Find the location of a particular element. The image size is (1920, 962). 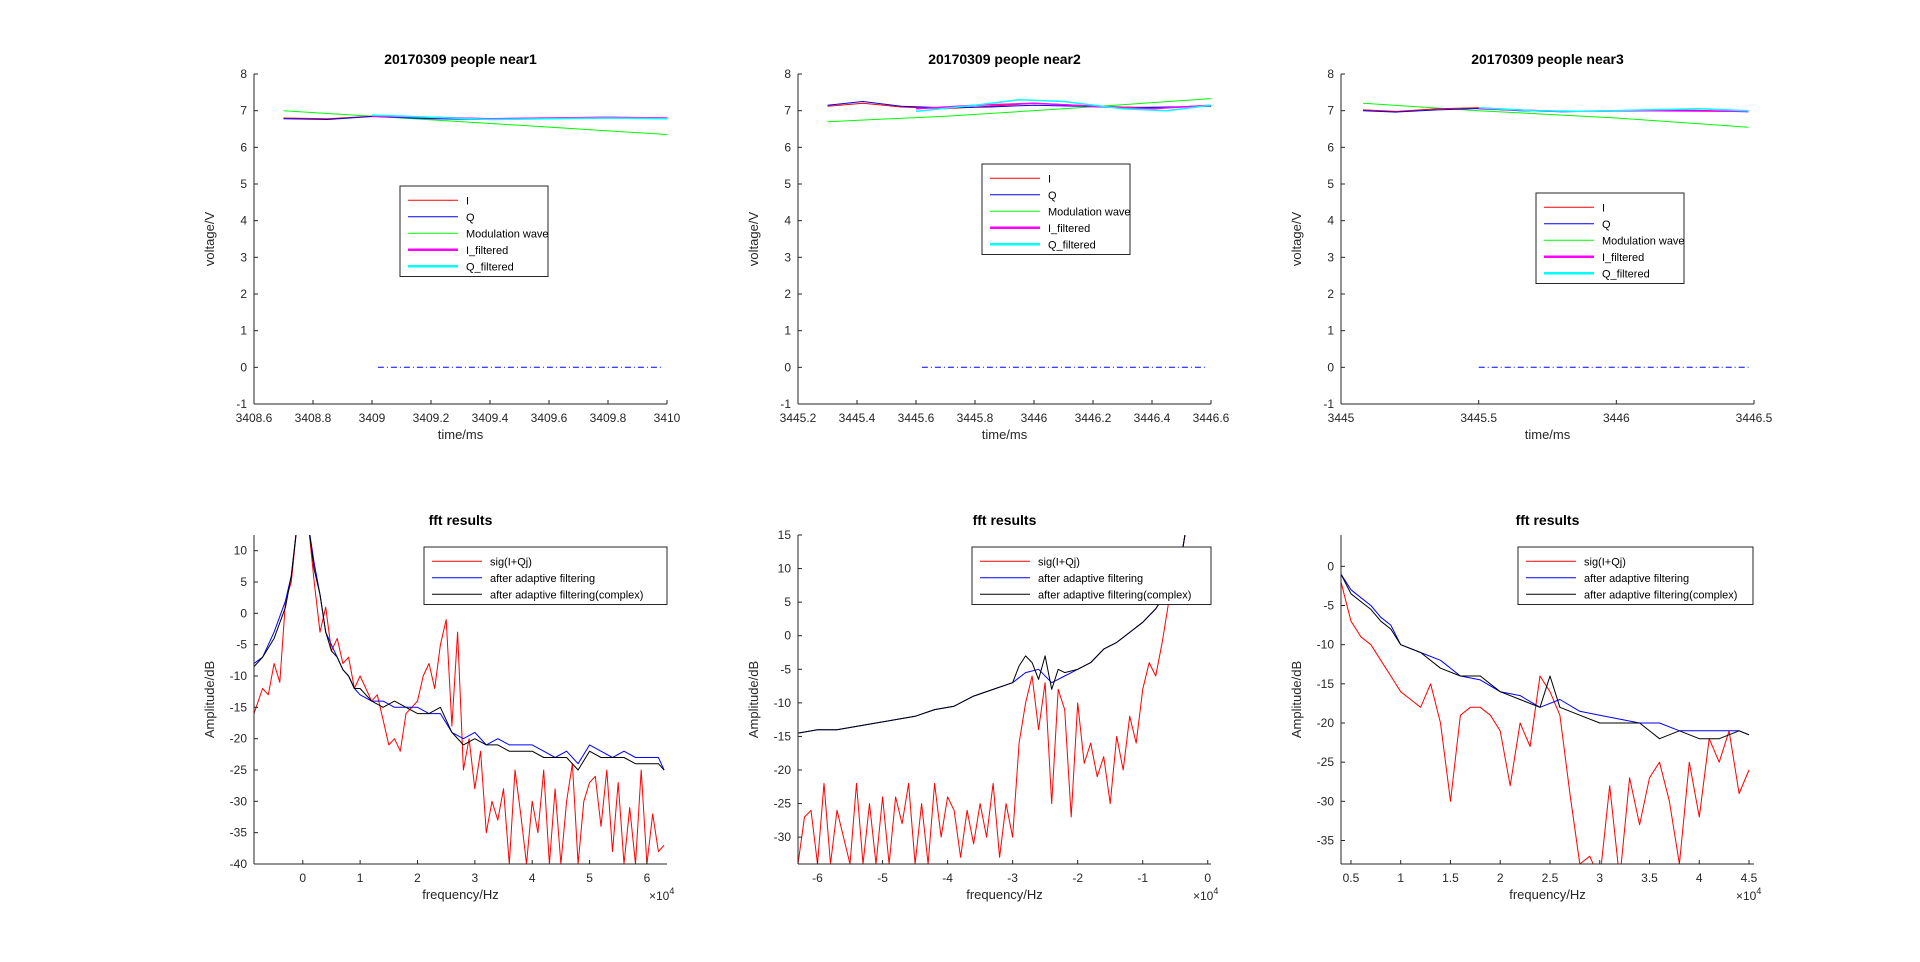

x-tick-label: 3446.4 is located at coordinates (1152, 418).